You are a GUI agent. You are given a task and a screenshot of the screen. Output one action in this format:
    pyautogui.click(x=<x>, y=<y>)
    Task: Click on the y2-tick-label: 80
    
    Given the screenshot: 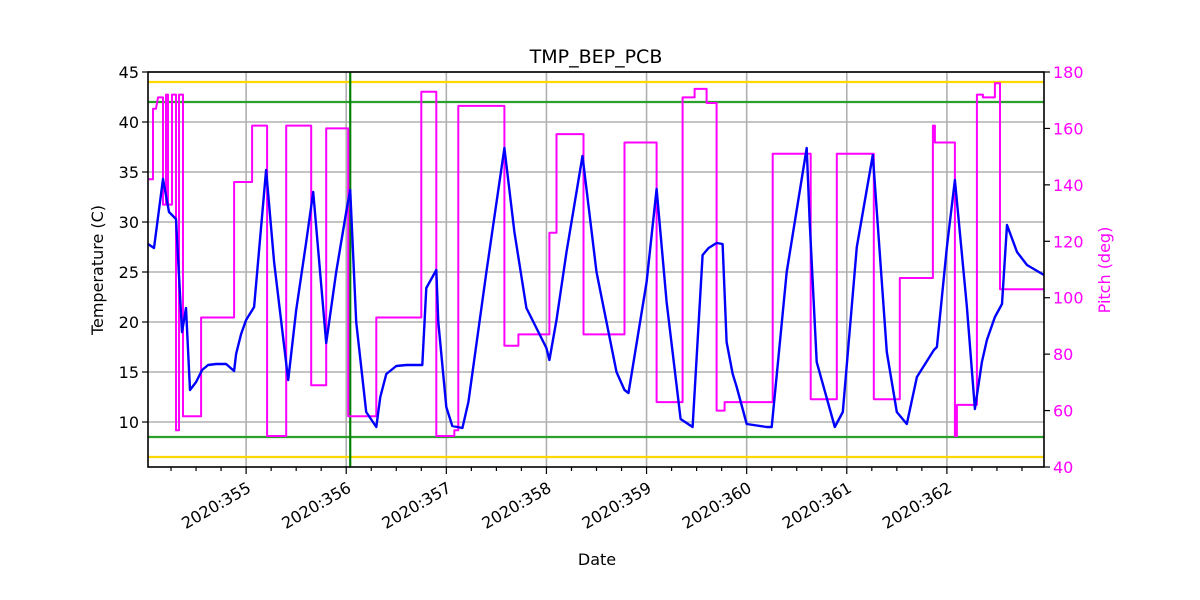 What is the action you would take?
    pyautogui.click(x=1063, y=354)
    